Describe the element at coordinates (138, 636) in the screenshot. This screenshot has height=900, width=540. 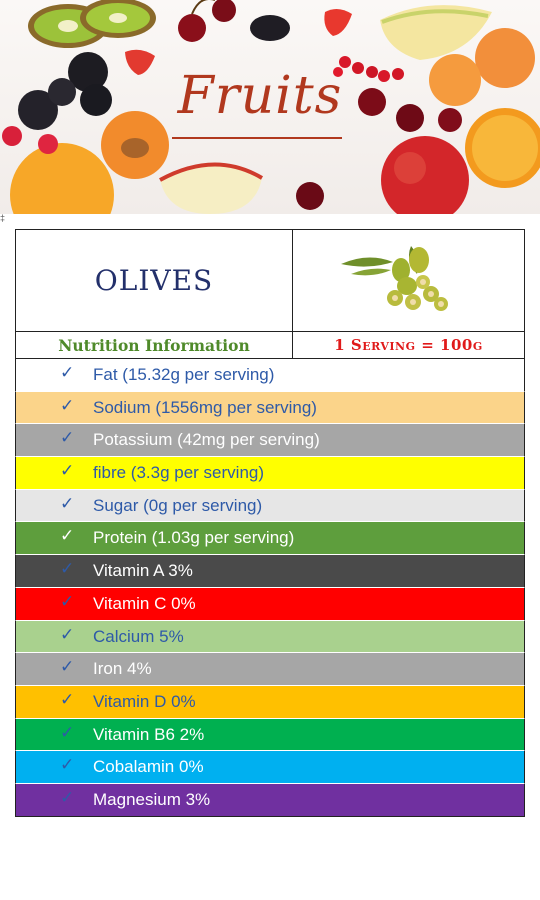
I see `nutrient-label: Calcium 5%` at that location.